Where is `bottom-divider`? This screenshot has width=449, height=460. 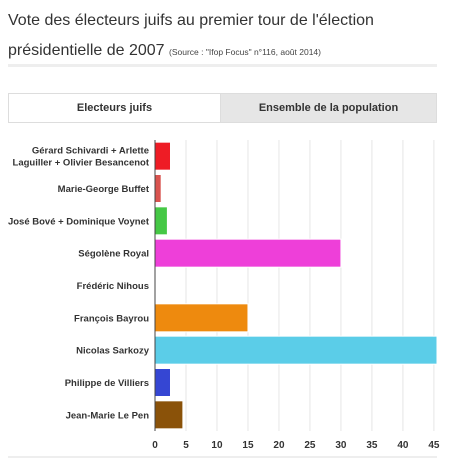 bottom-divider is located at coordinates (222, 457).